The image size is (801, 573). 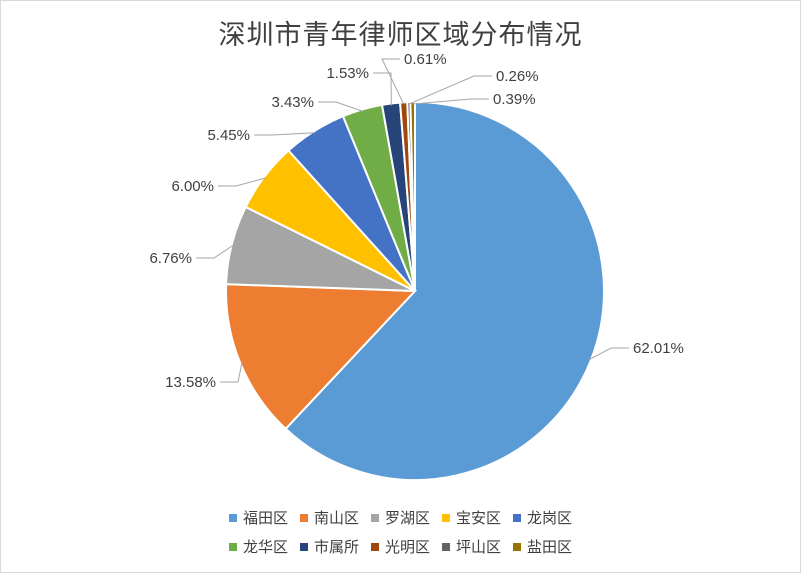 I want to click on legend-item-4: 宝安区, so click(x=471, y=517).